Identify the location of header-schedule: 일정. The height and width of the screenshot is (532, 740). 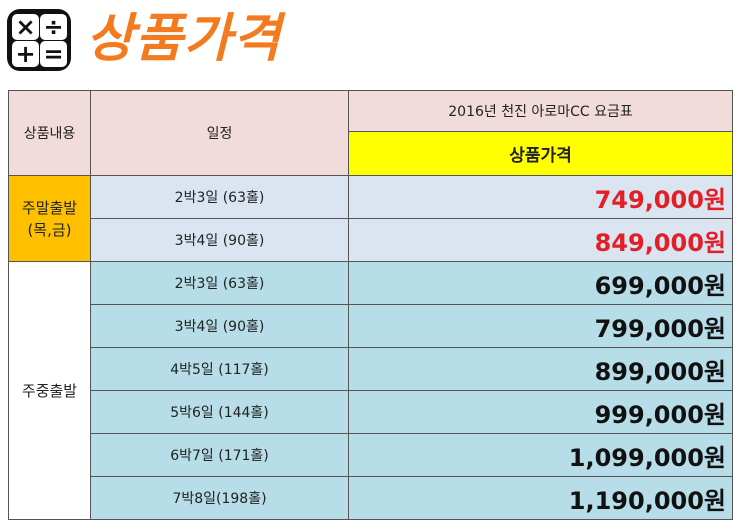
(219, 133).